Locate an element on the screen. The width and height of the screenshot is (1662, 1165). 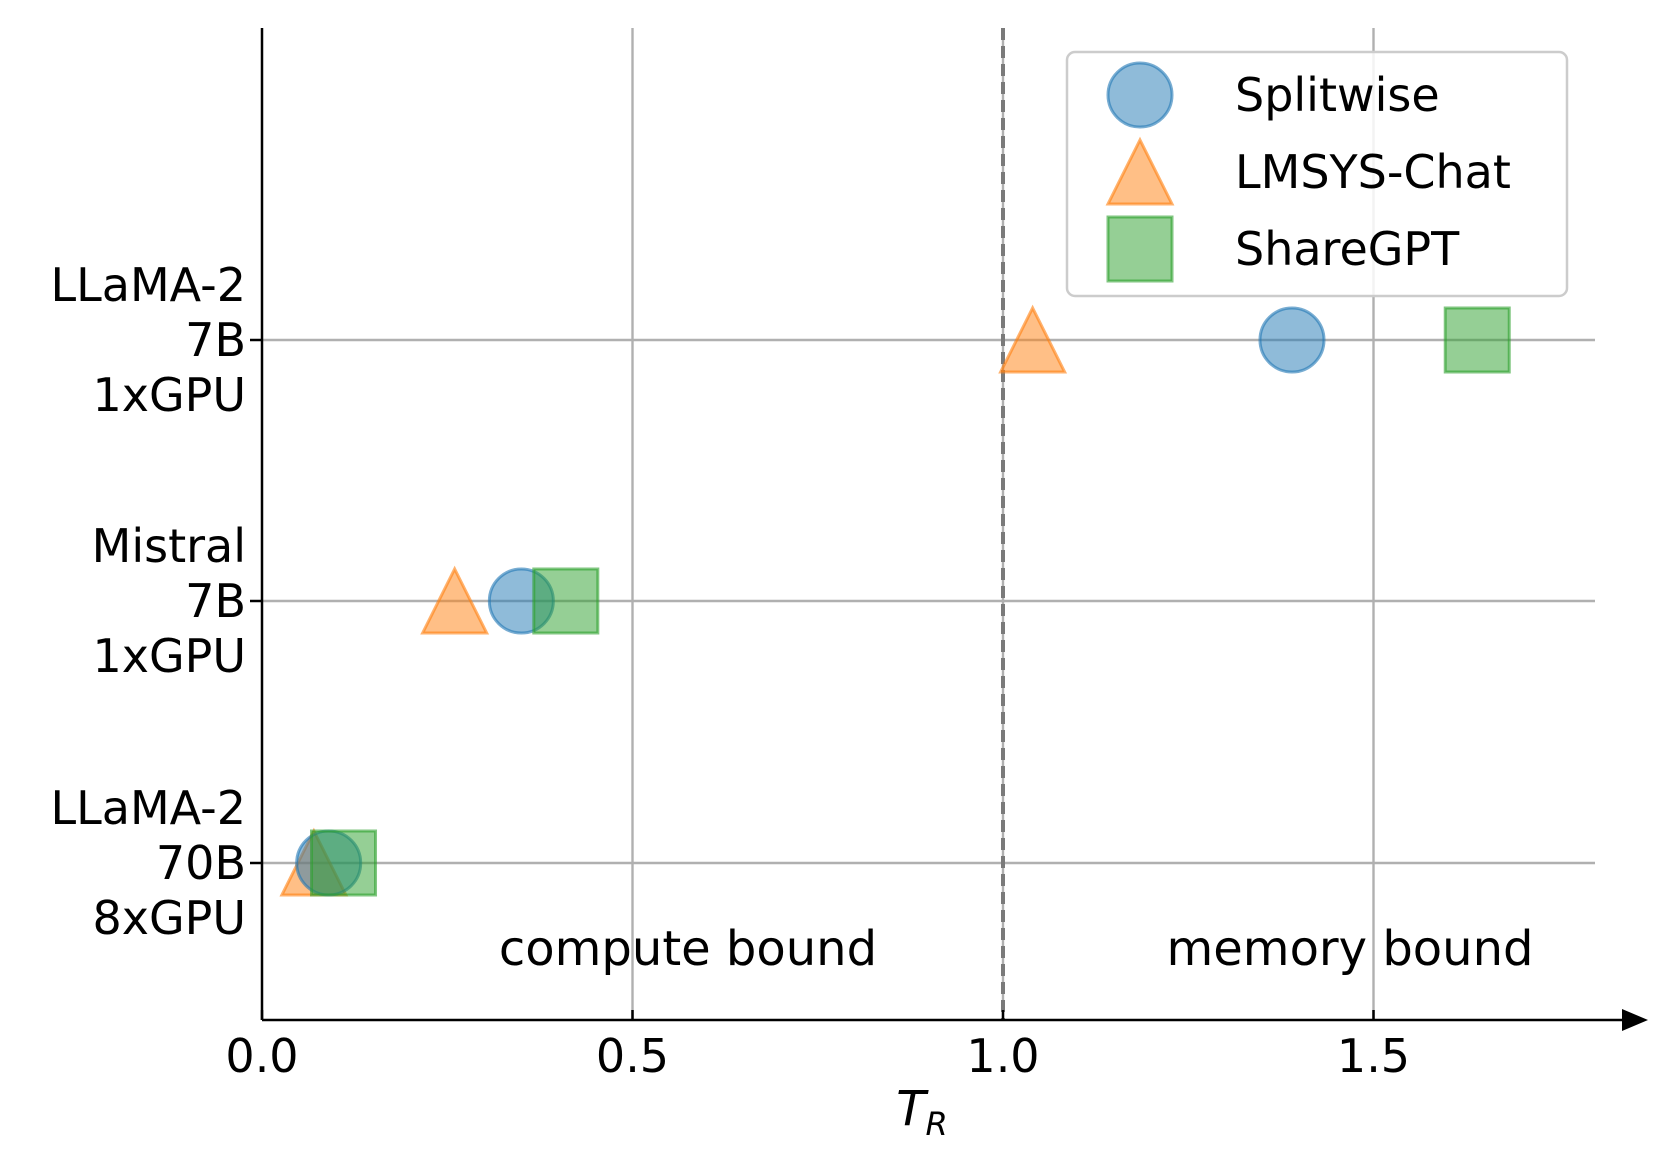
legend-label: ShareGPT is located at coordinates (1347, 249).